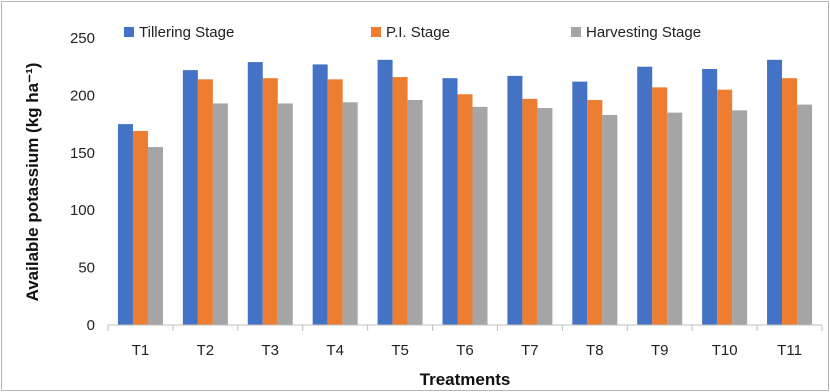 The height and width of the screenshot is (392, 830). Describe the element at coordinates (32, 182) in the screenshot. I see `y-axis-title: Available potassium (kg ha⁻¹)` at that location.